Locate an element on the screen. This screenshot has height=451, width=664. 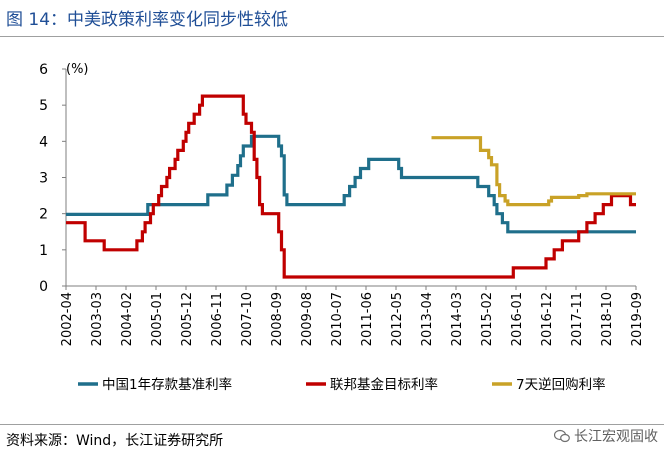
x-tick-label: 2009-08 is located at coordinates (307, 319).